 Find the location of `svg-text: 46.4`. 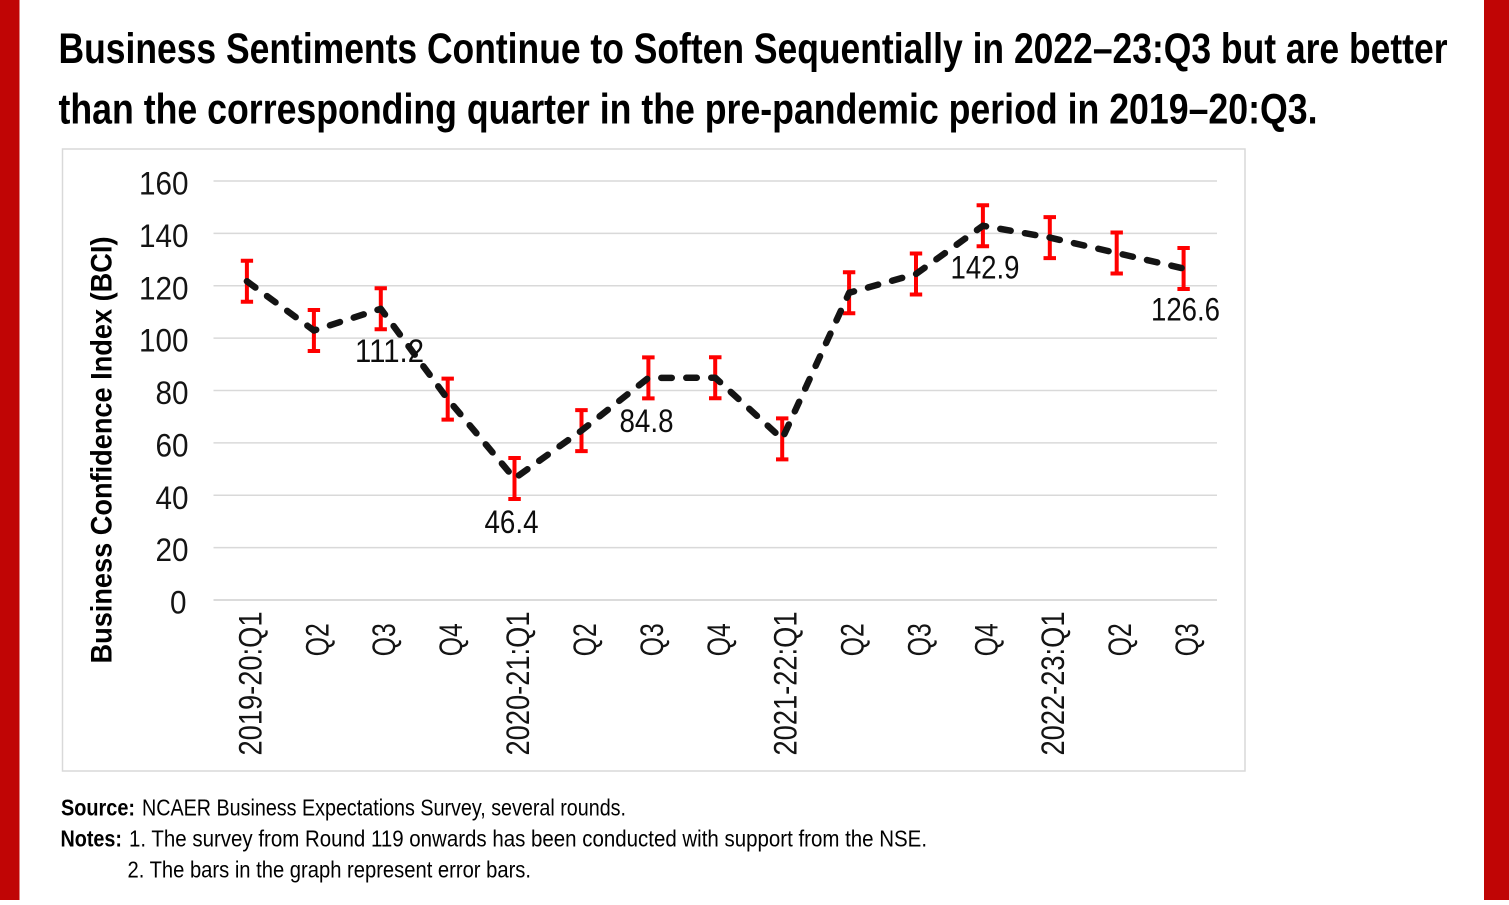

svg-text: 46.4 is located at coordinates (512, 522).